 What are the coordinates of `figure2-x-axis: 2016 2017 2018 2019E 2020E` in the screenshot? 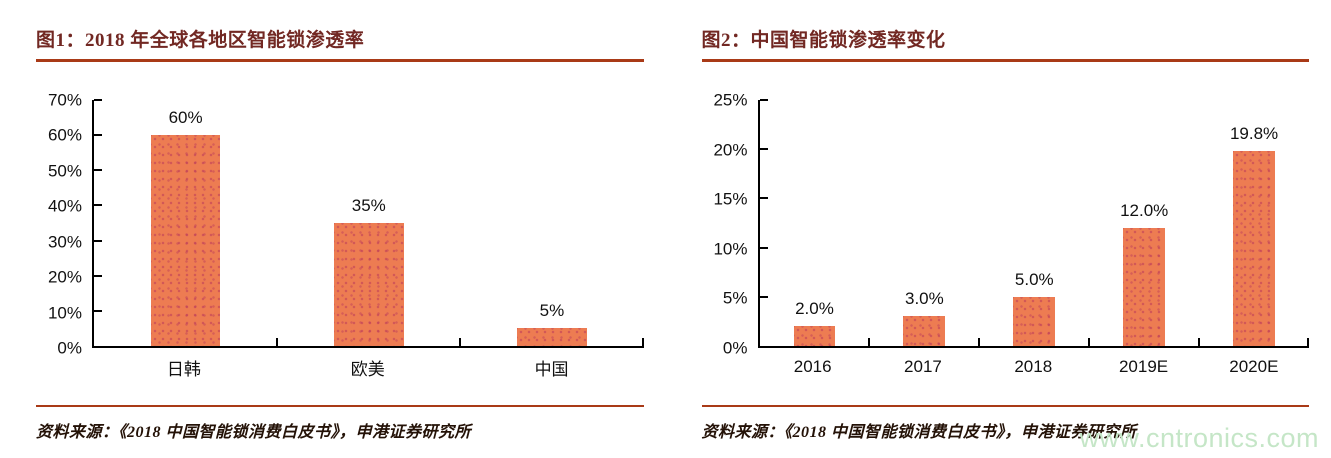 It's located at (1034, 367).